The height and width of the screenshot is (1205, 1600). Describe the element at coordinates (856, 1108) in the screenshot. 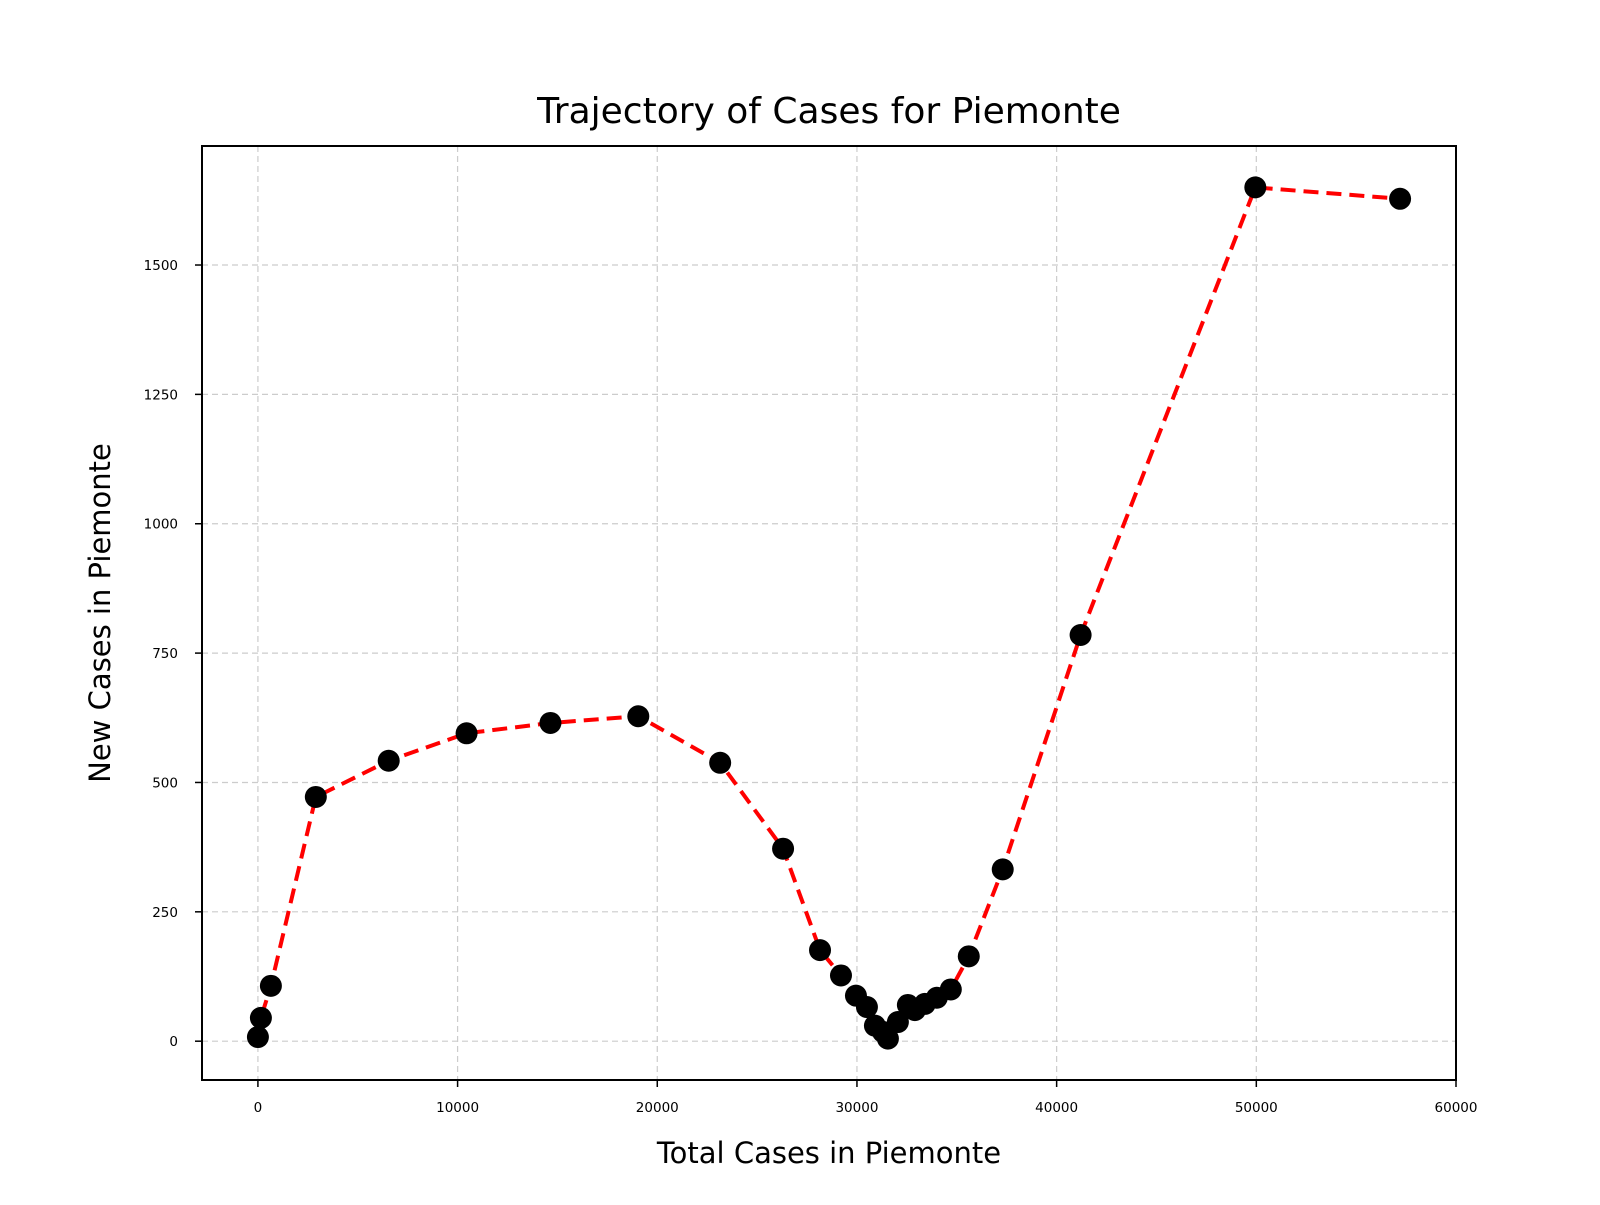

I see `x-tick-label: 30000` at that location.